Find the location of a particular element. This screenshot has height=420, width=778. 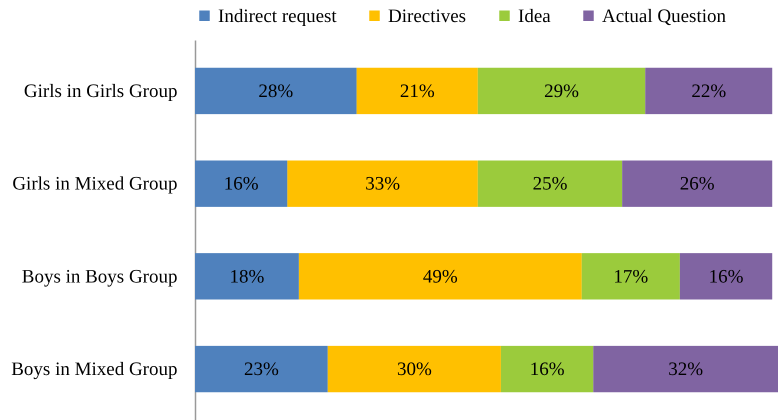

data-label: 17% is located at coordinates (630, 277).